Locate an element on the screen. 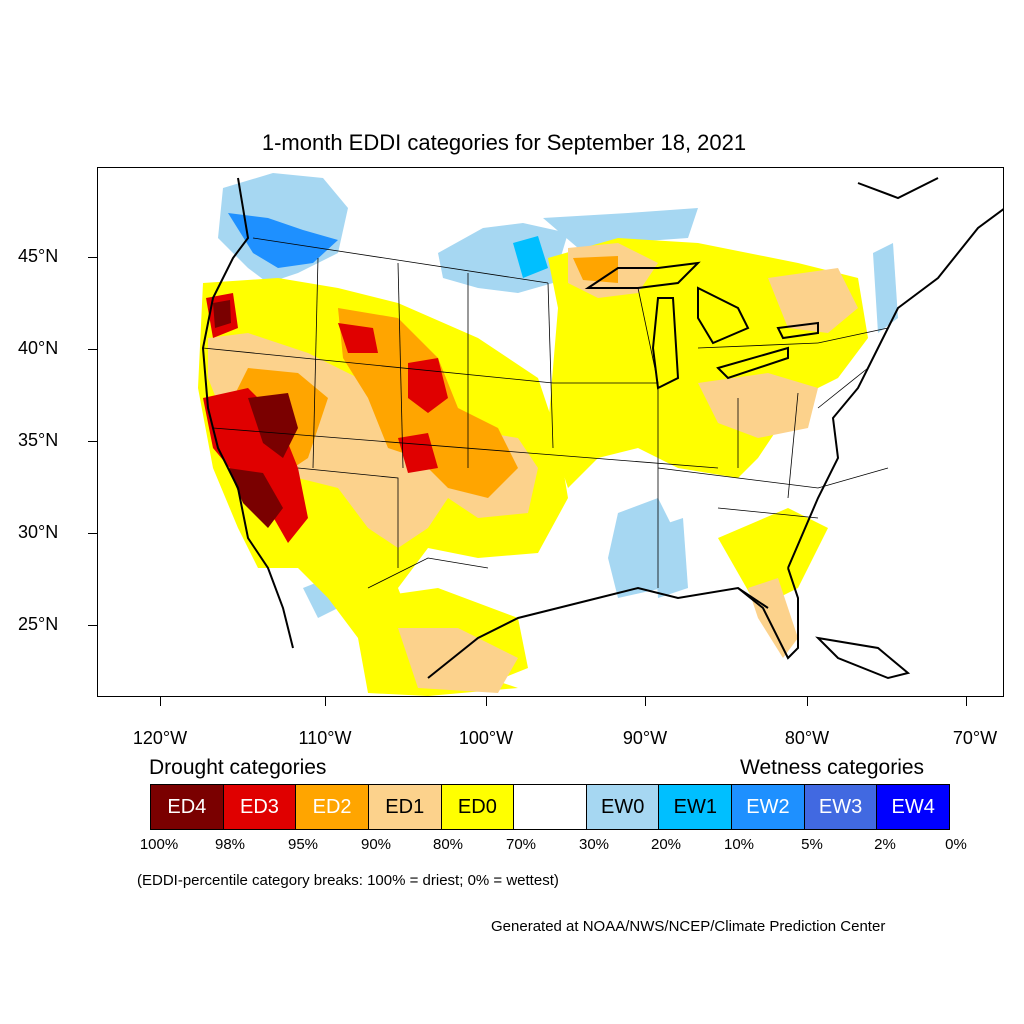 The height and width of the screenshot is (1024, 1024). legend-cell-ew0: EW0 is located at coordinates (623, 807).